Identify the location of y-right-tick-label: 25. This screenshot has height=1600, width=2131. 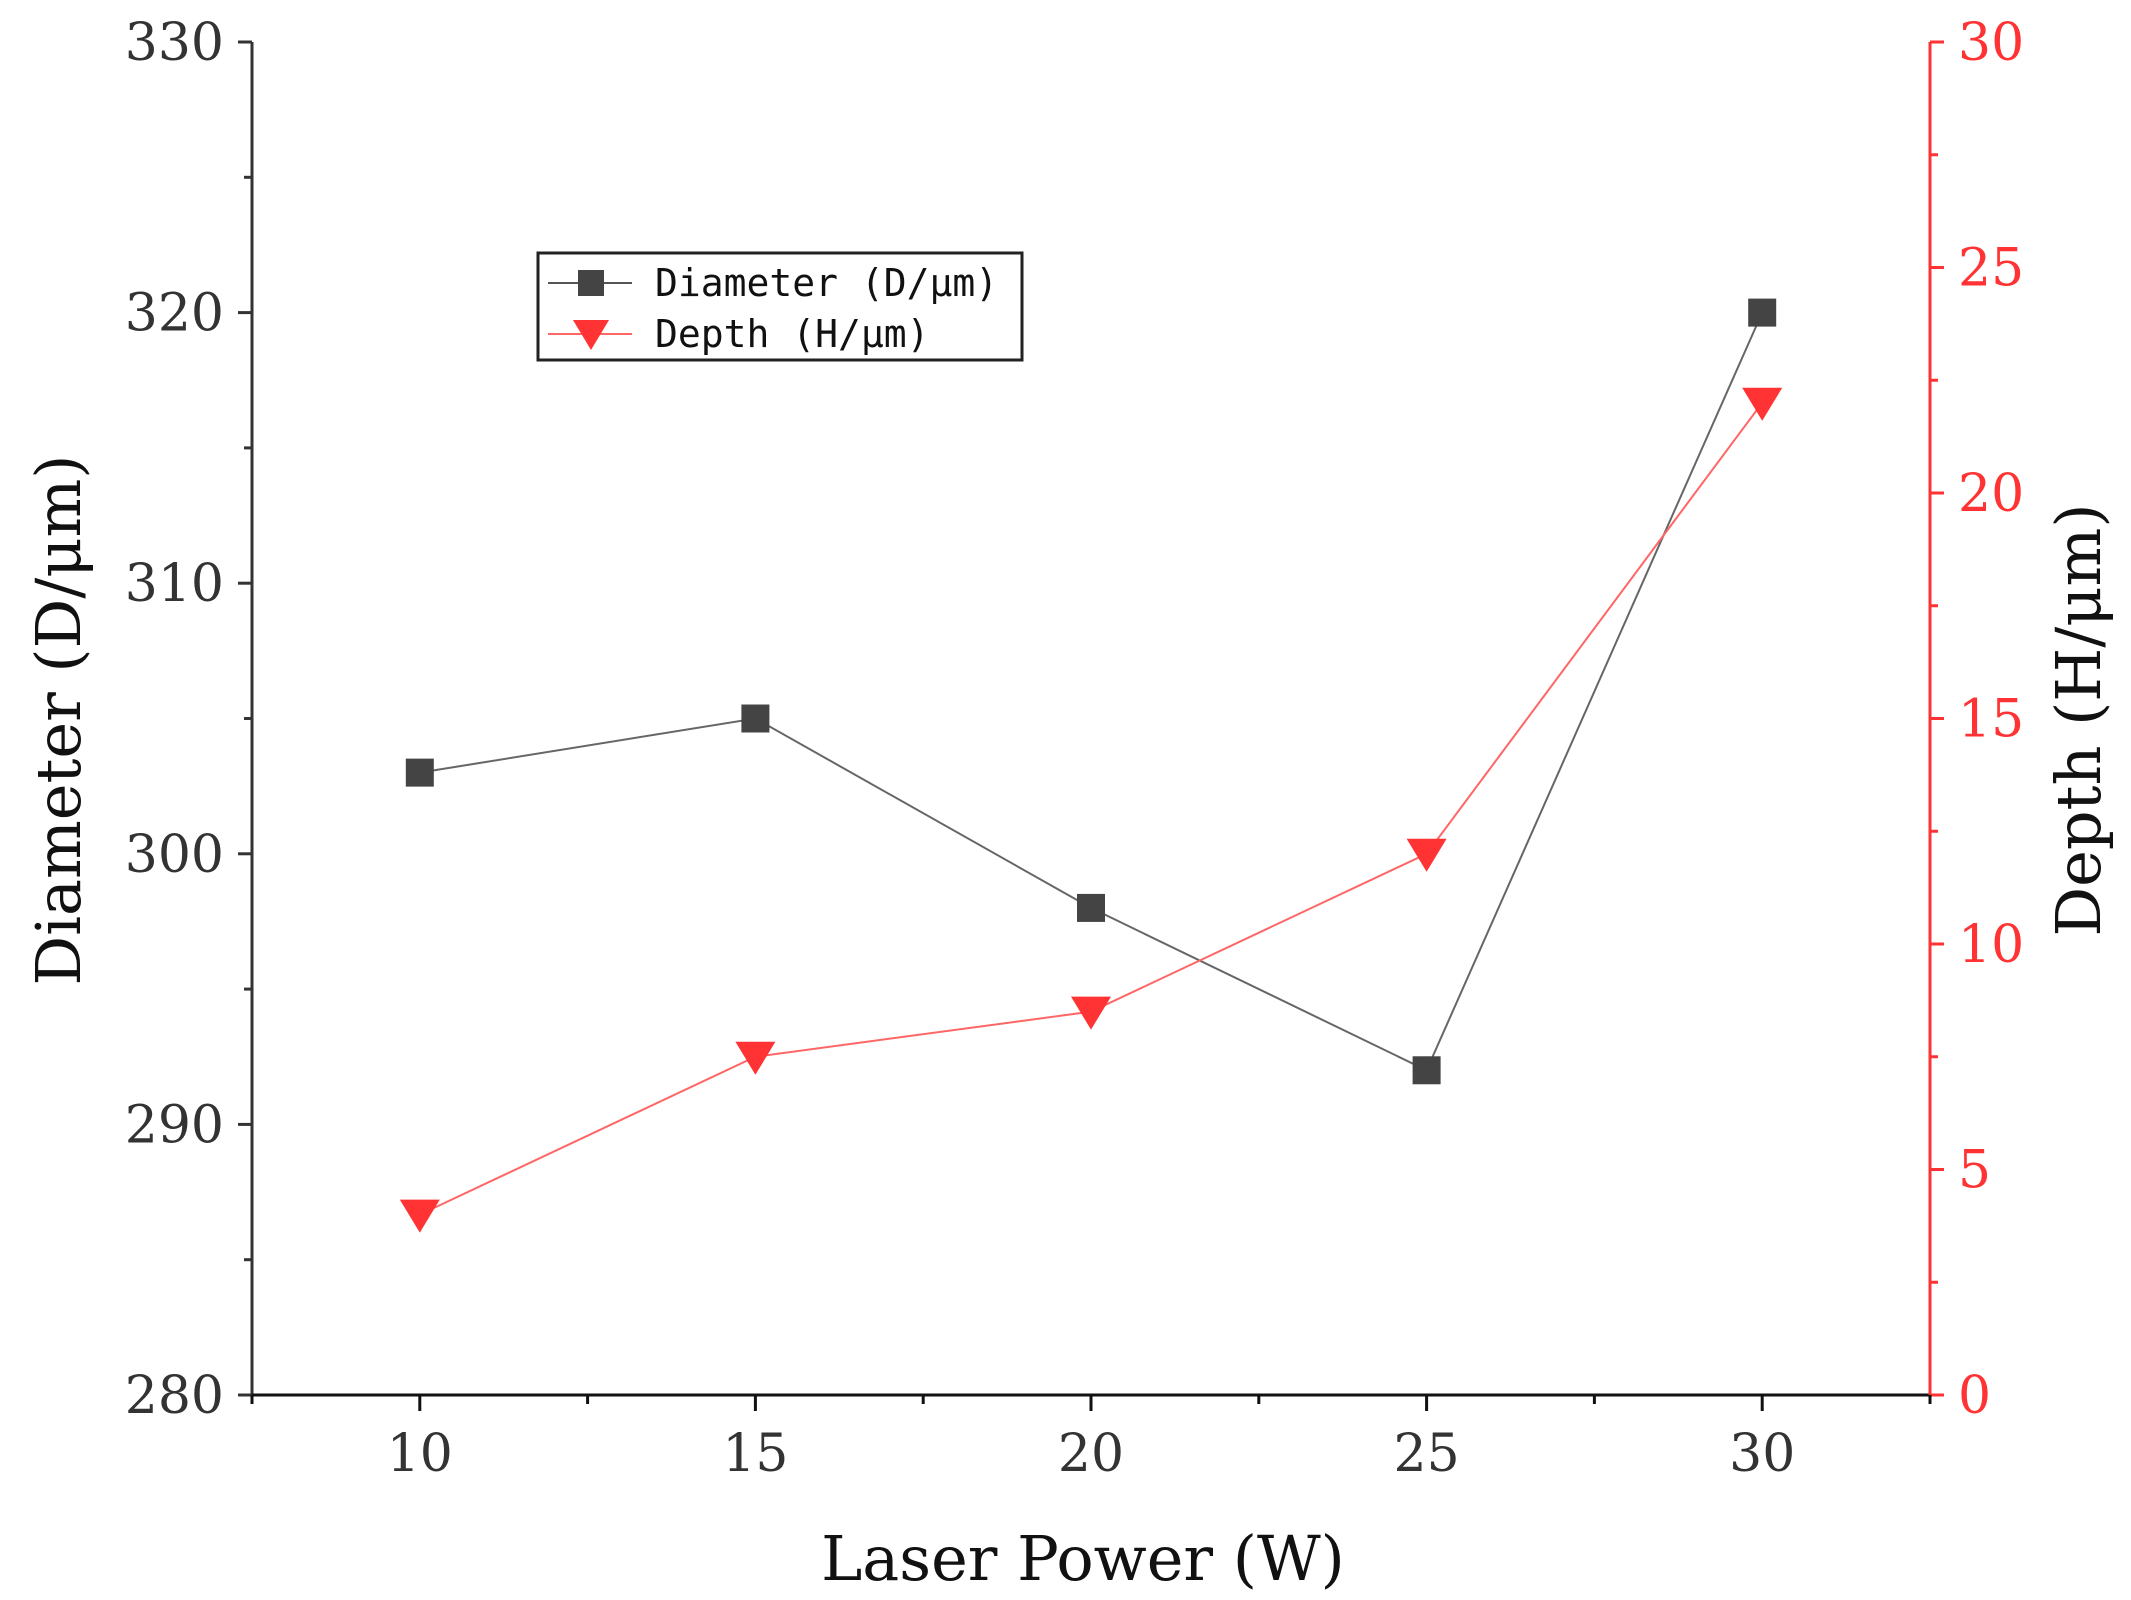
(1991, 269).